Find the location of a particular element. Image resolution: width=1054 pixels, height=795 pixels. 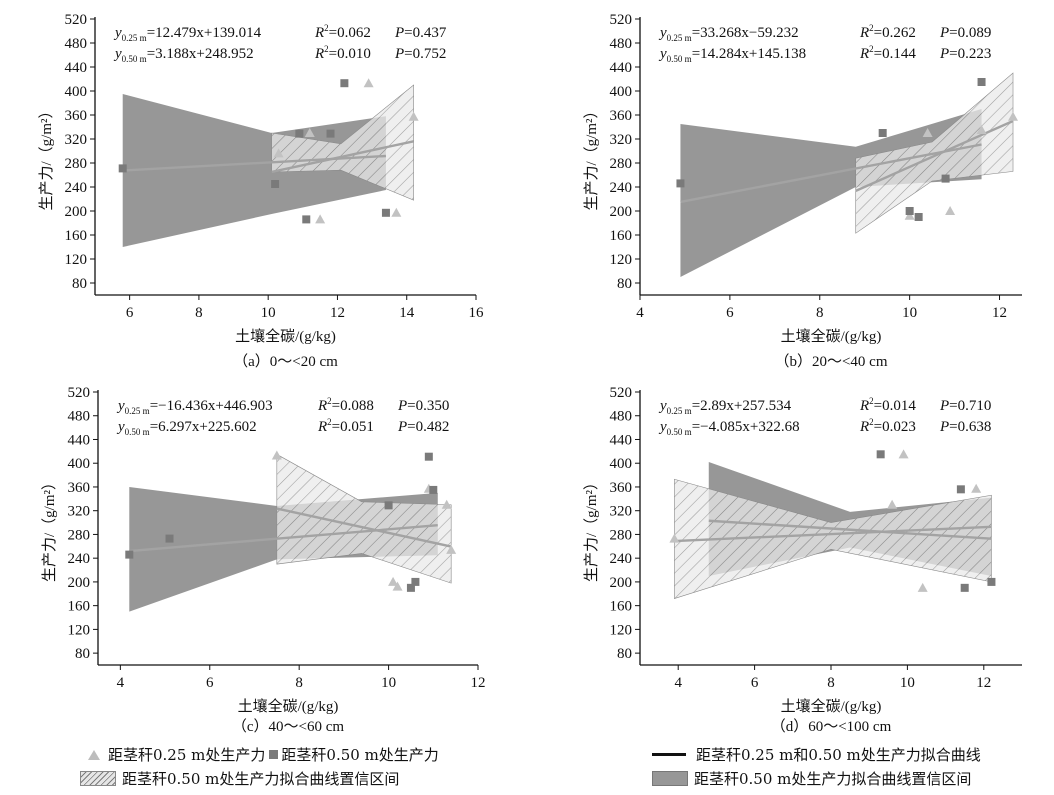

regression-equation: y0.25 m=2.89x+257.534 is located at coordinates (725, 407).